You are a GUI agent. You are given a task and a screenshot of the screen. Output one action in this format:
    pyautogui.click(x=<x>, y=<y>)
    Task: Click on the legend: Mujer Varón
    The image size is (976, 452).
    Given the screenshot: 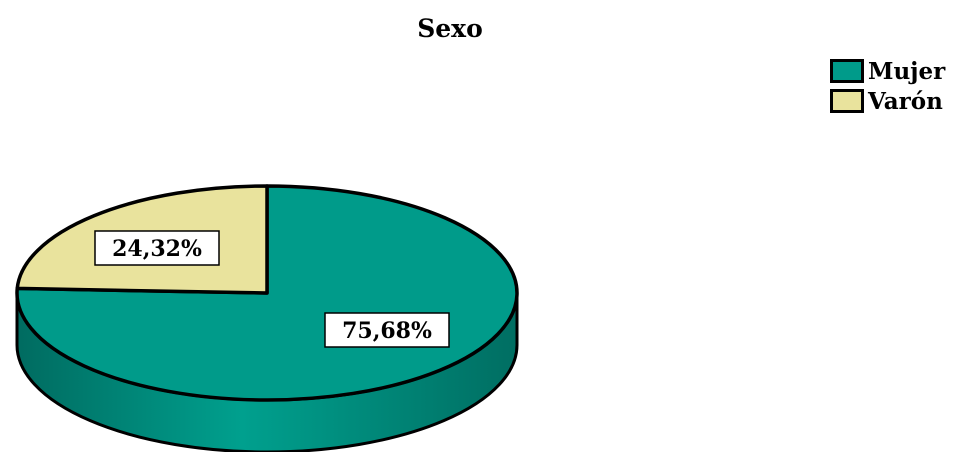 What is the action you would take?
    pyautogui.click(x=887, y=86)
    